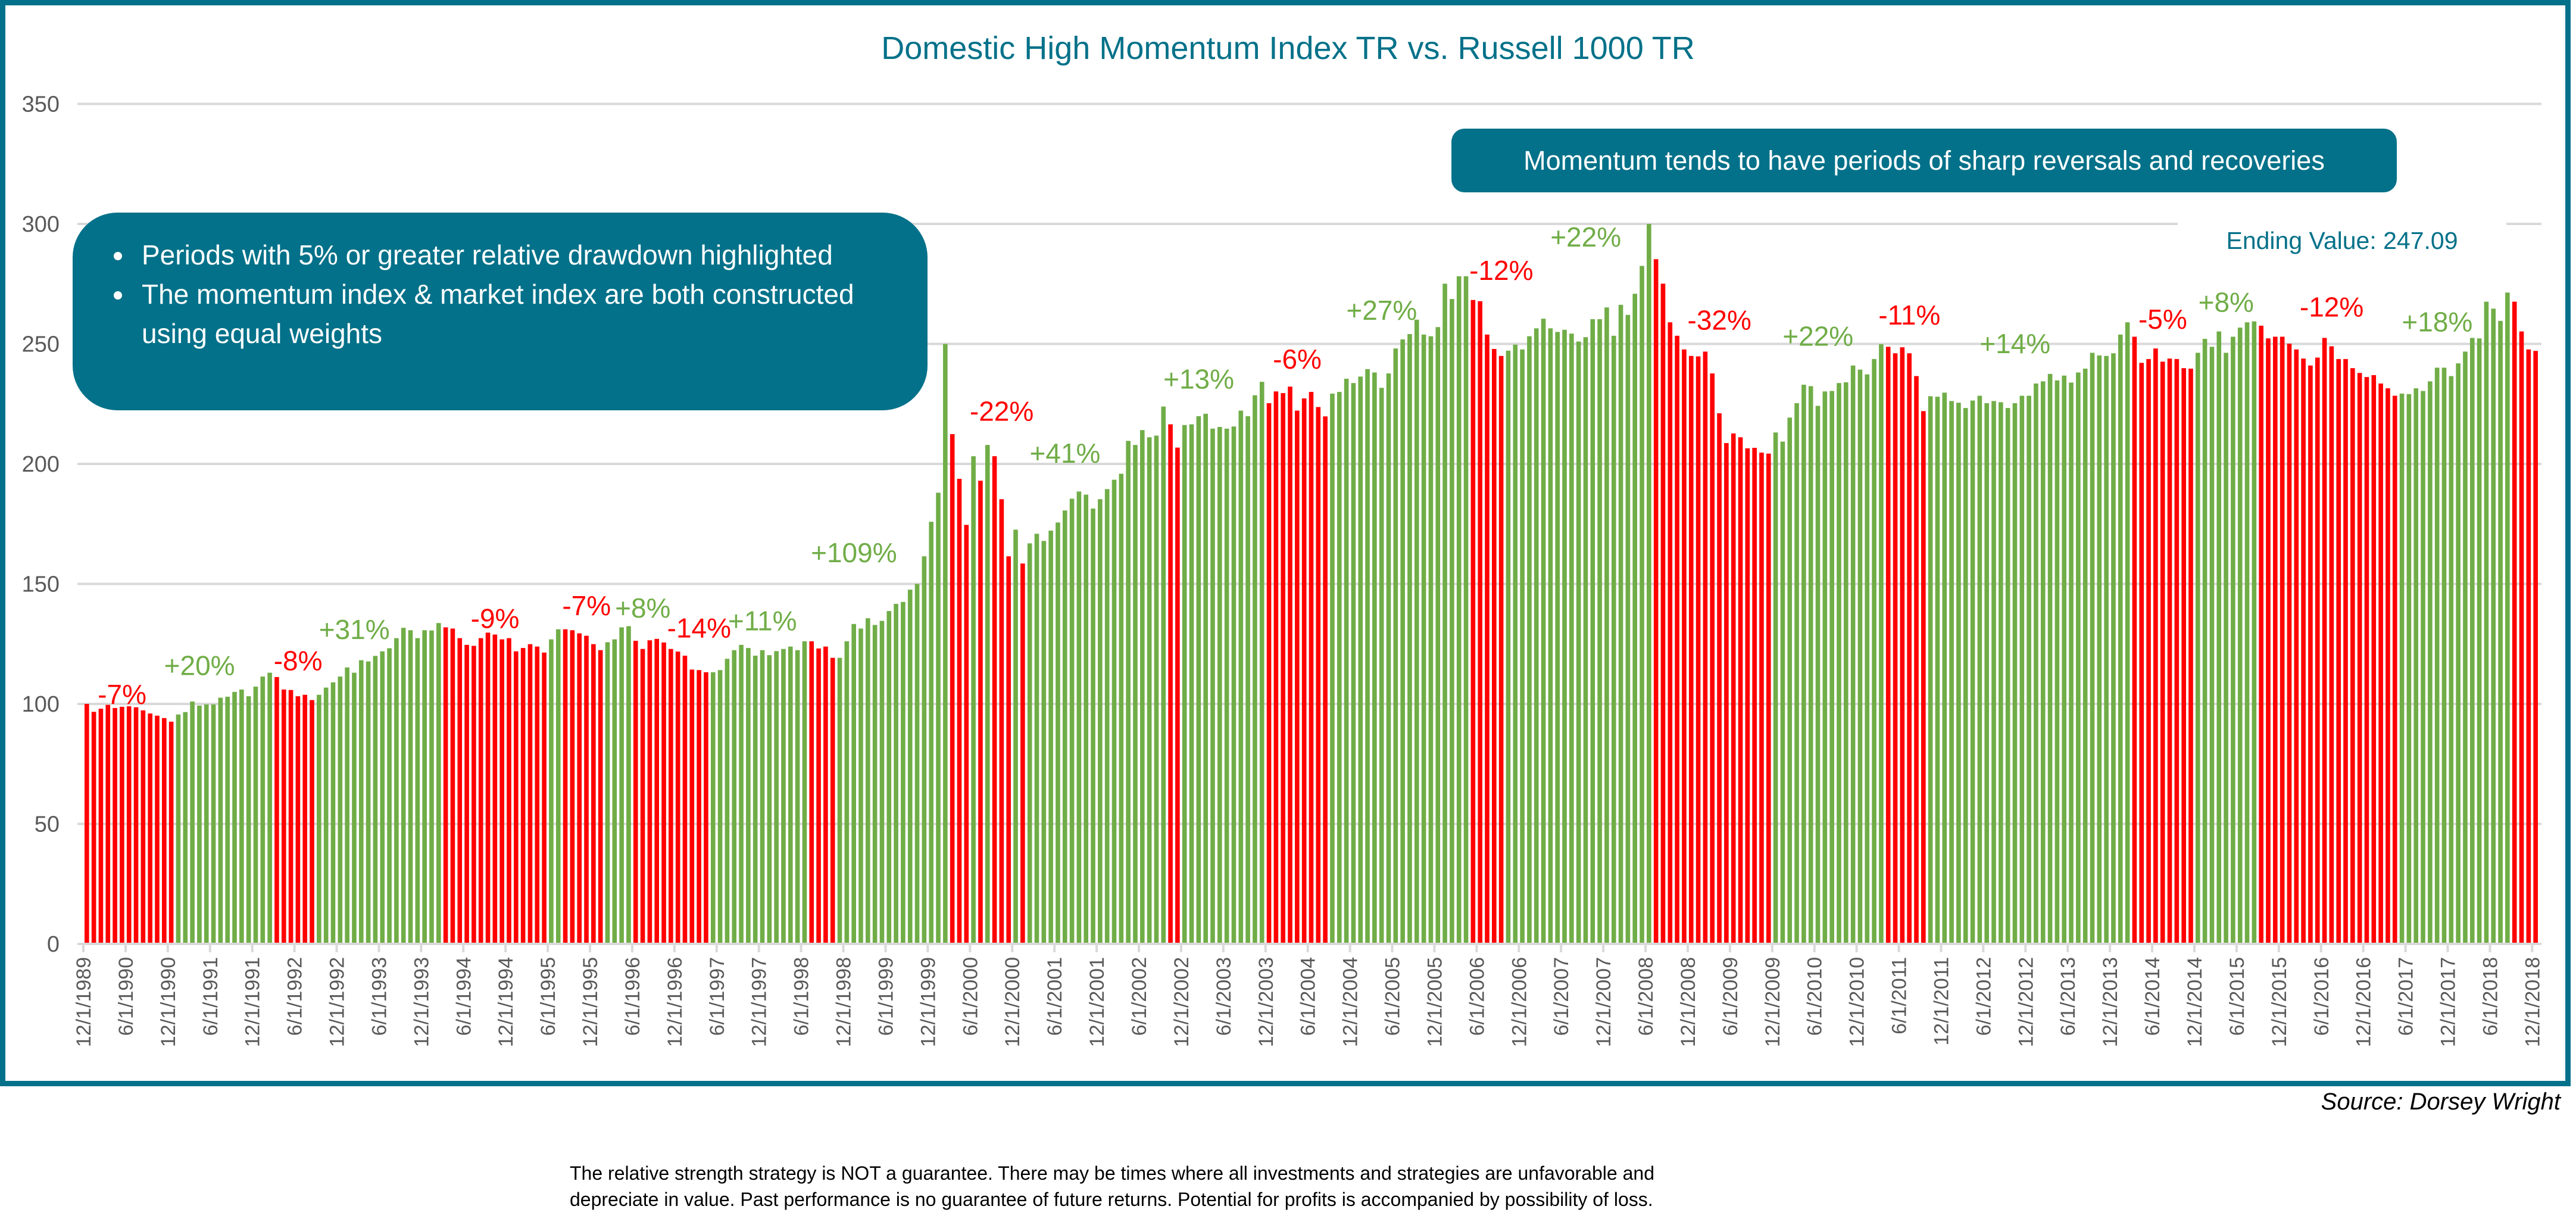 The width and height of the screenshot is (2576, 1225). What do you see at coordinates (2364, 1002) in the screenshot?
I see `x-tick-label: 12/1/2016` at bounding box center [2364, 1002].